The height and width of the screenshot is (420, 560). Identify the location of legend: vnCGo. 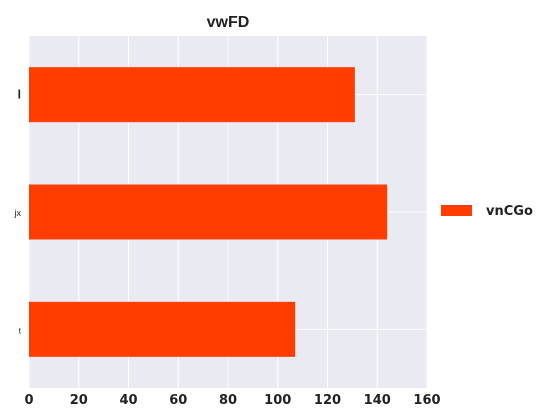
(487, 211).